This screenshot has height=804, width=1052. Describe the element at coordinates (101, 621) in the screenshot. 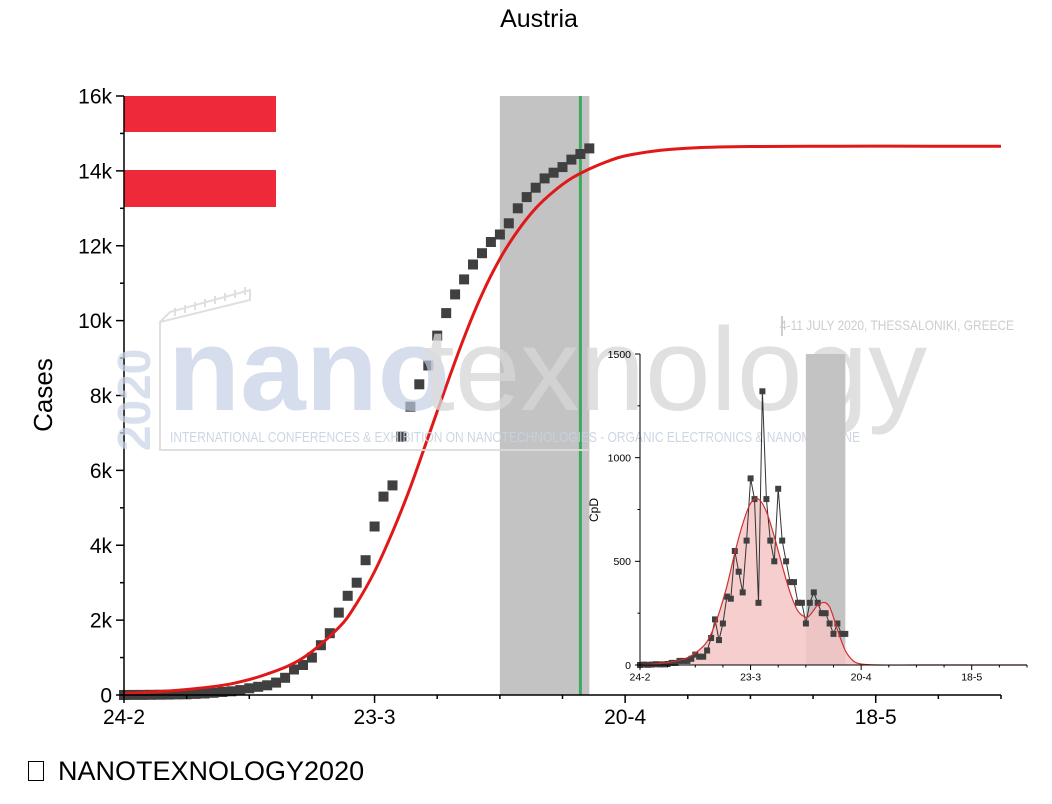

I see `y-tick-label: 2k` at that location.